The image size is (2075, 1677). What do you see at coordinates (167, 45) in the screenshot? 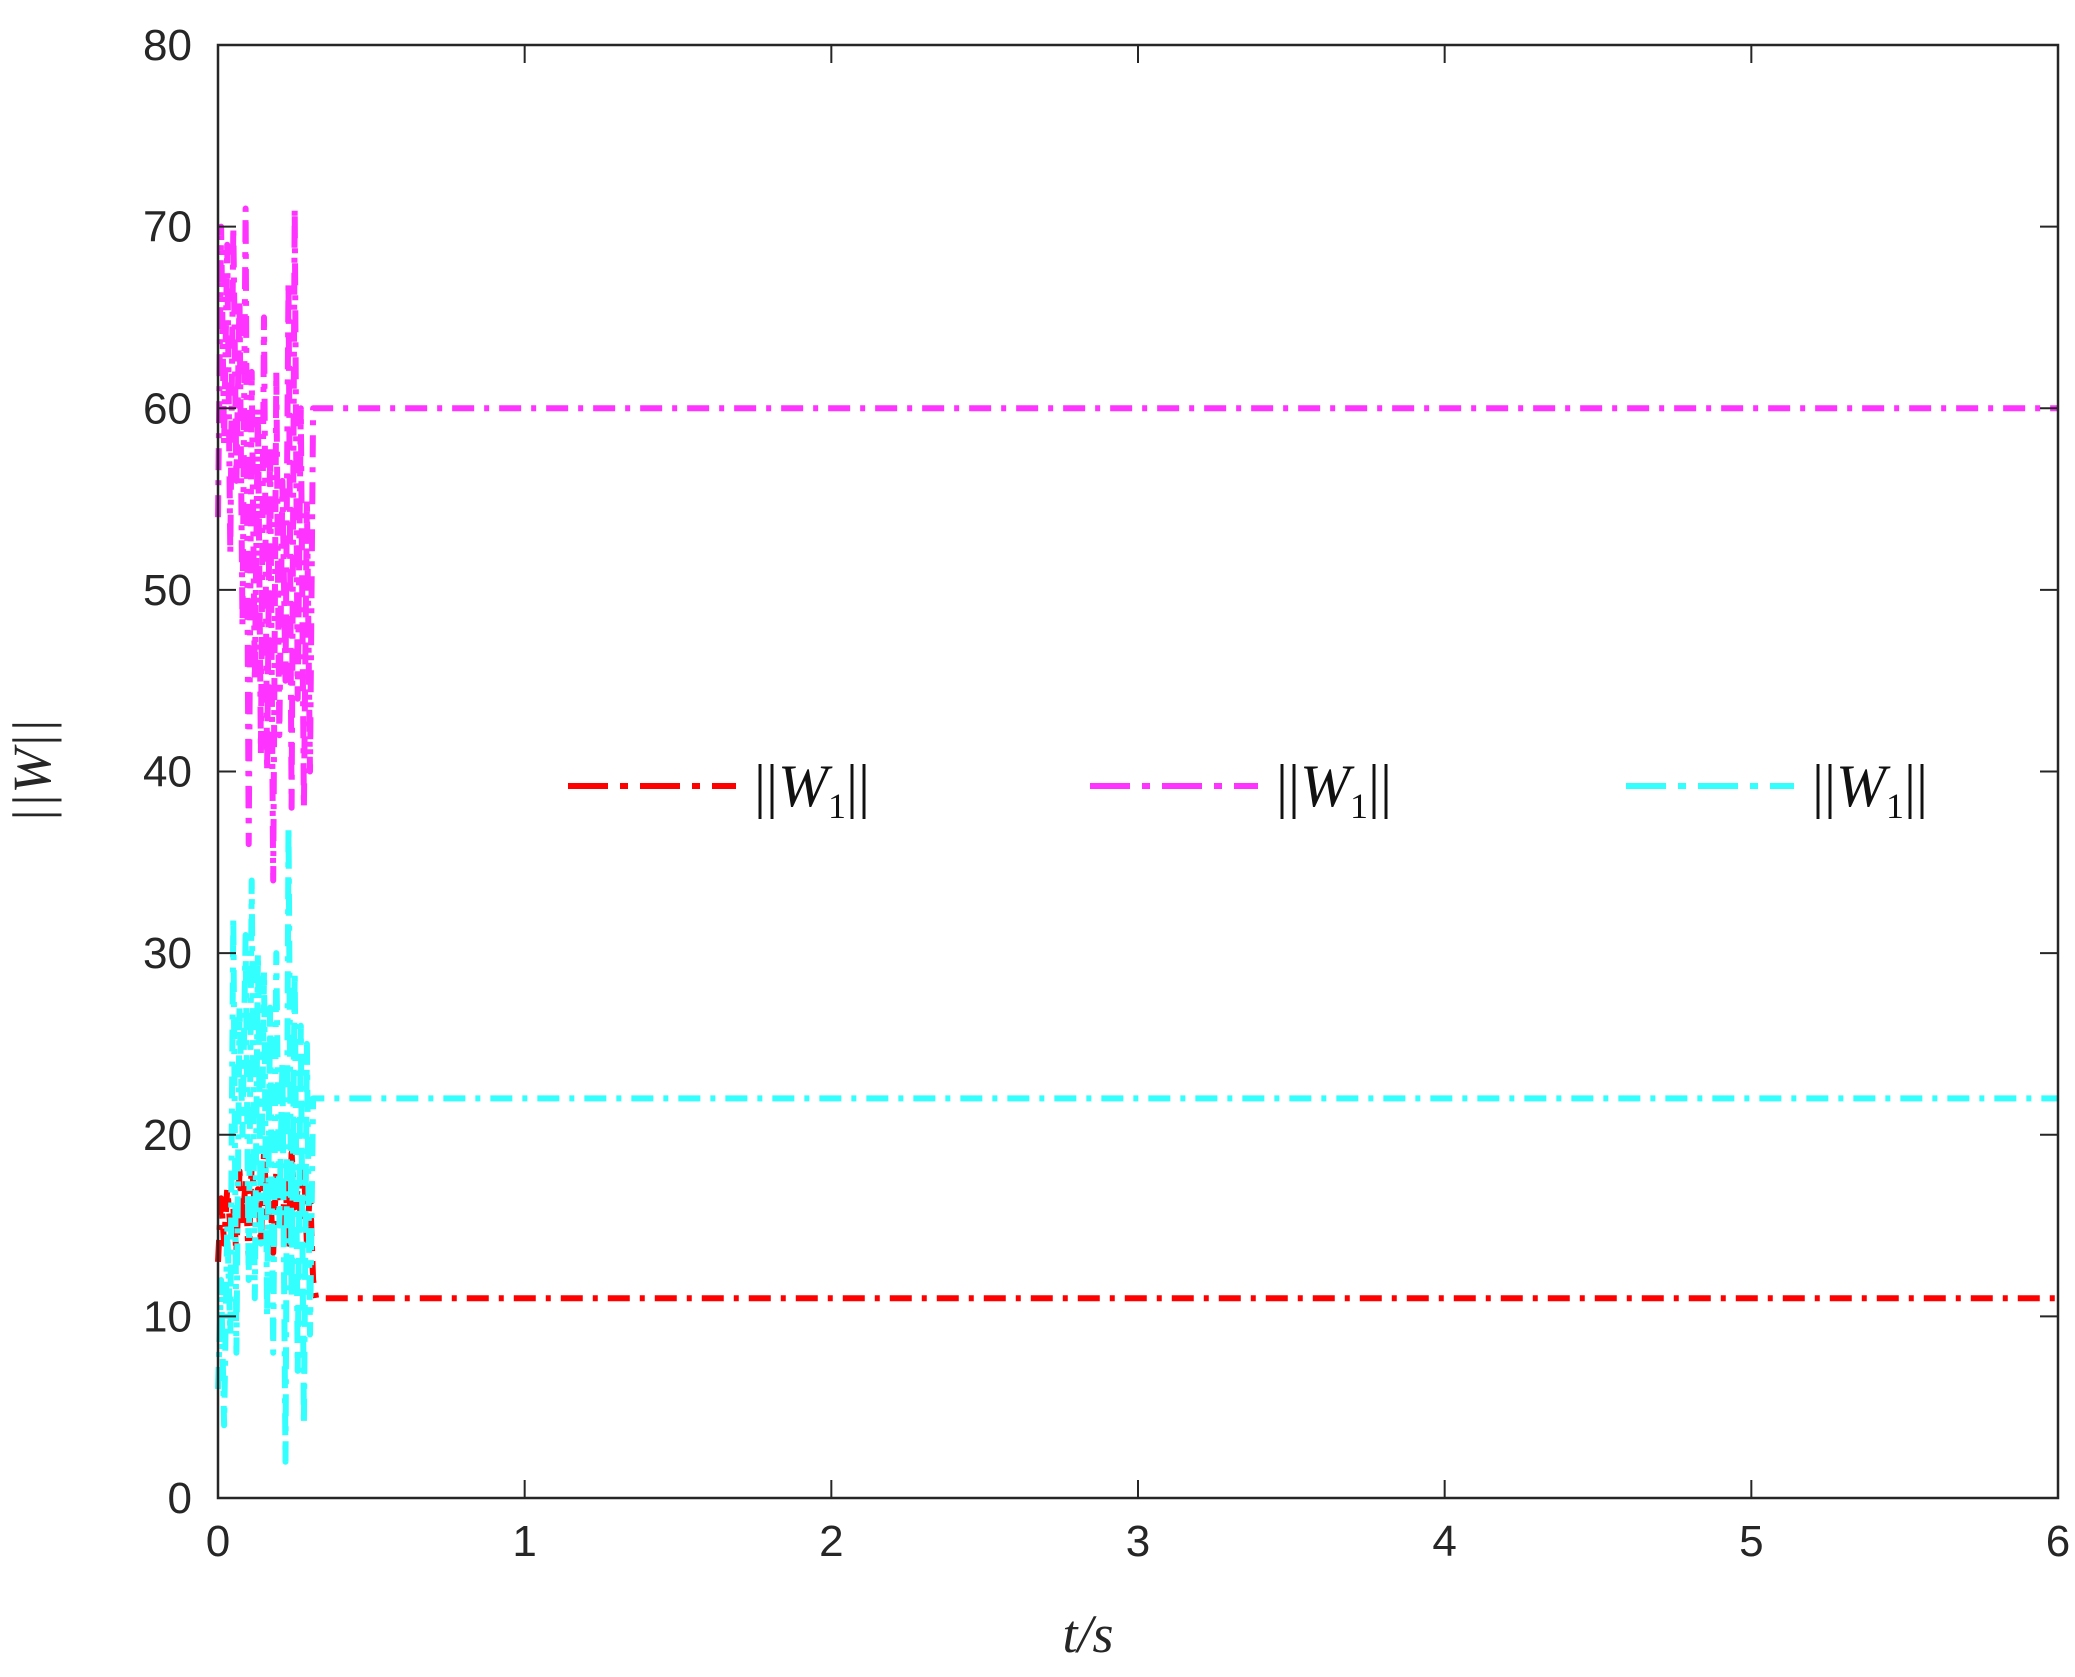
I see `y-tick-label: 80` at bounding box center [167, 45].